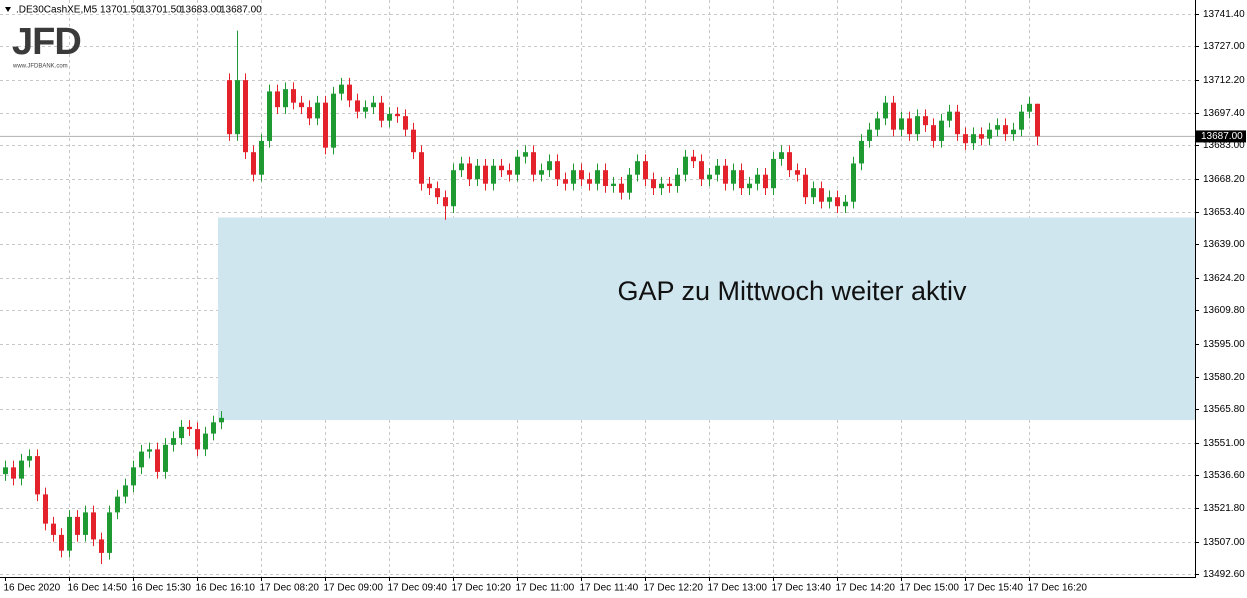  Describe the element at coordinates (1224, 574) in the screenshot. I see `y-tick-label: 13492.60` at that location.